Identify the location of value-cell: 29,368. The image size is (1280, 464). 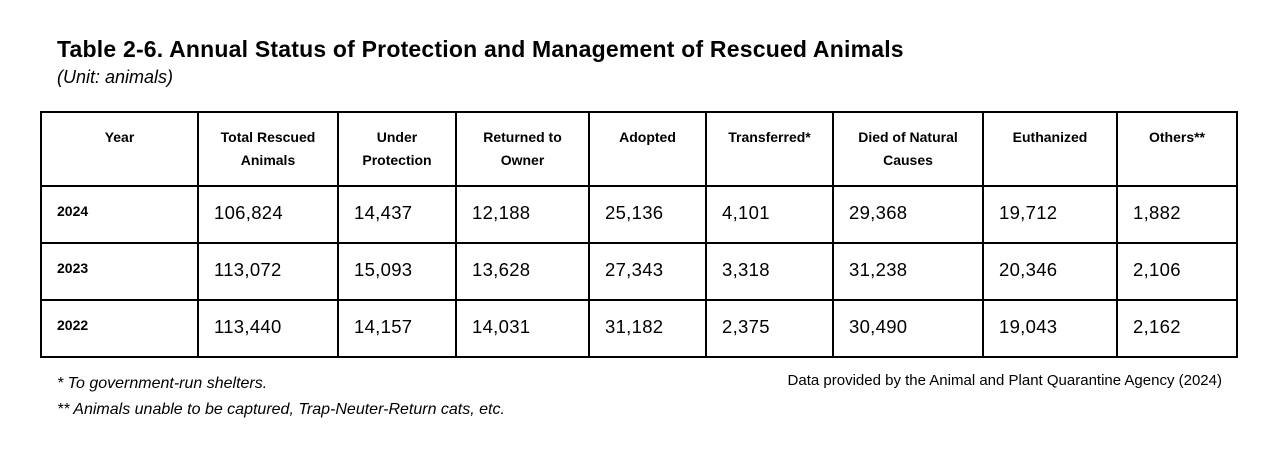
(908, 215).